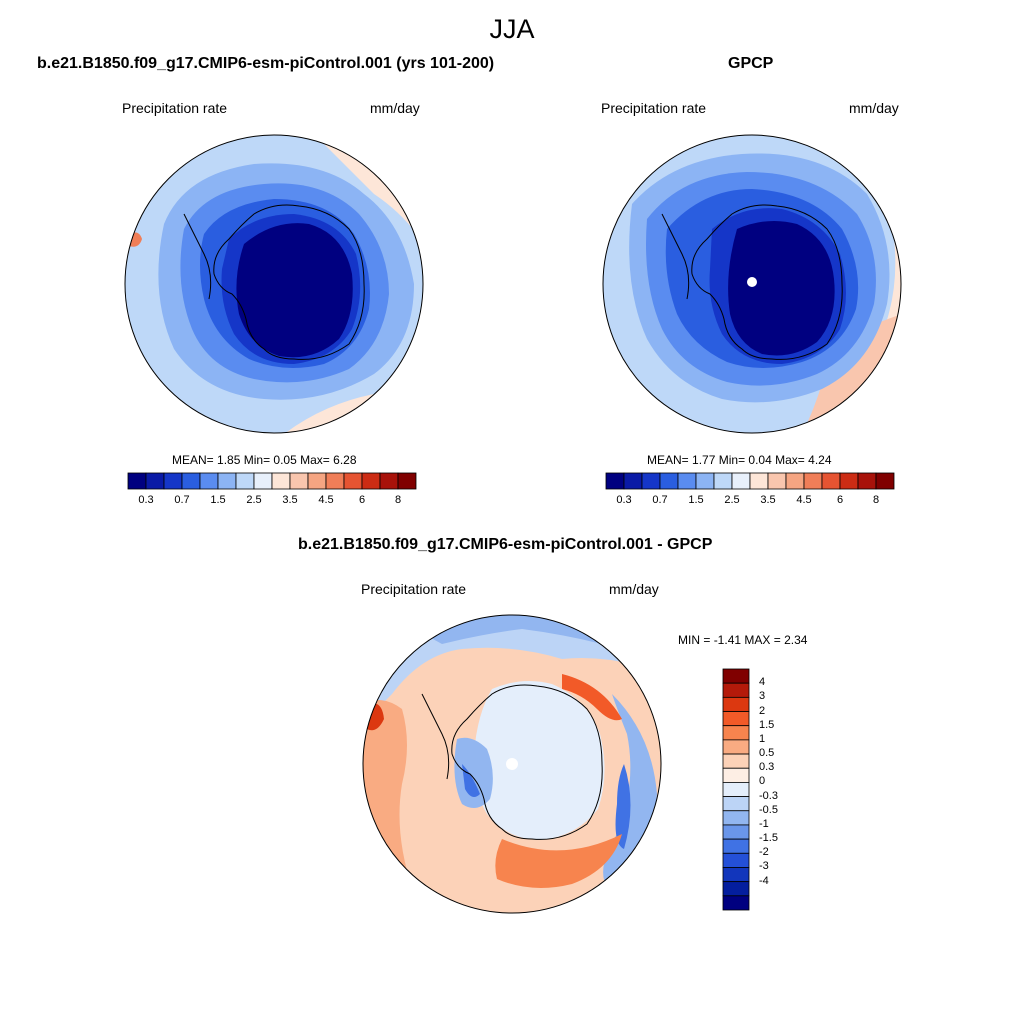 This screenshot has height=1024, width=1024. I want to click on right-panel-title: GPCP, so click(751, 63).